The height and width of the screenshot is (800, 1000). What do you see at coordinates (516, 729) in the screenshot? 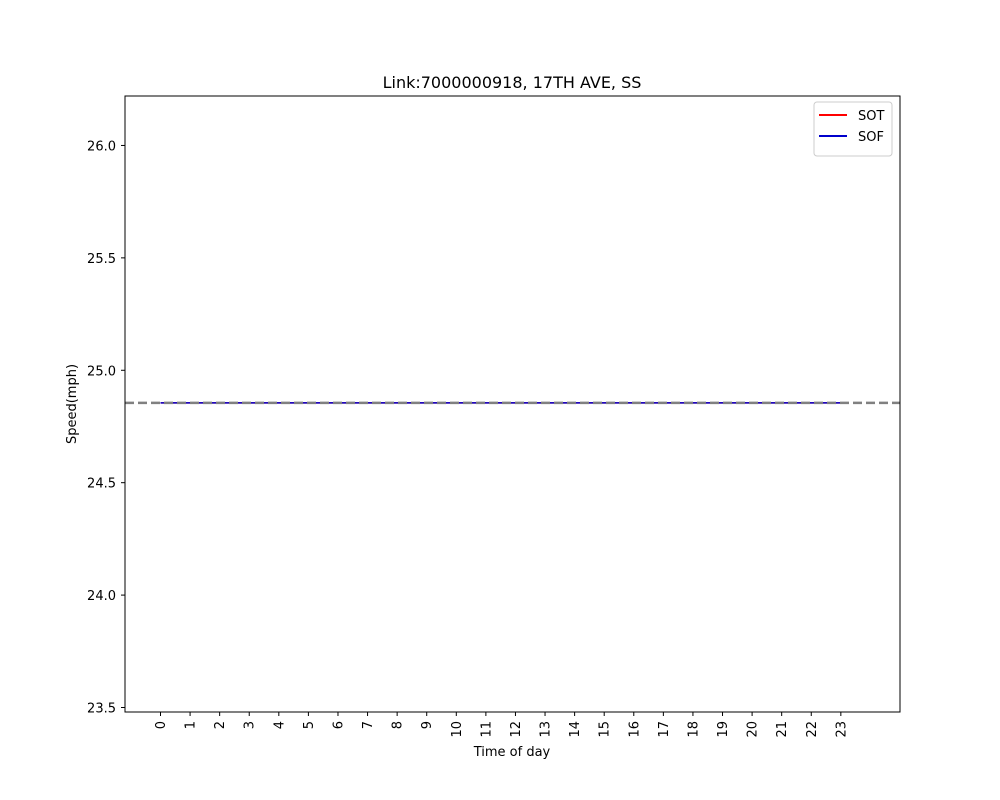
I see `x-tick-label: 12` at bounding box center [516, 729].